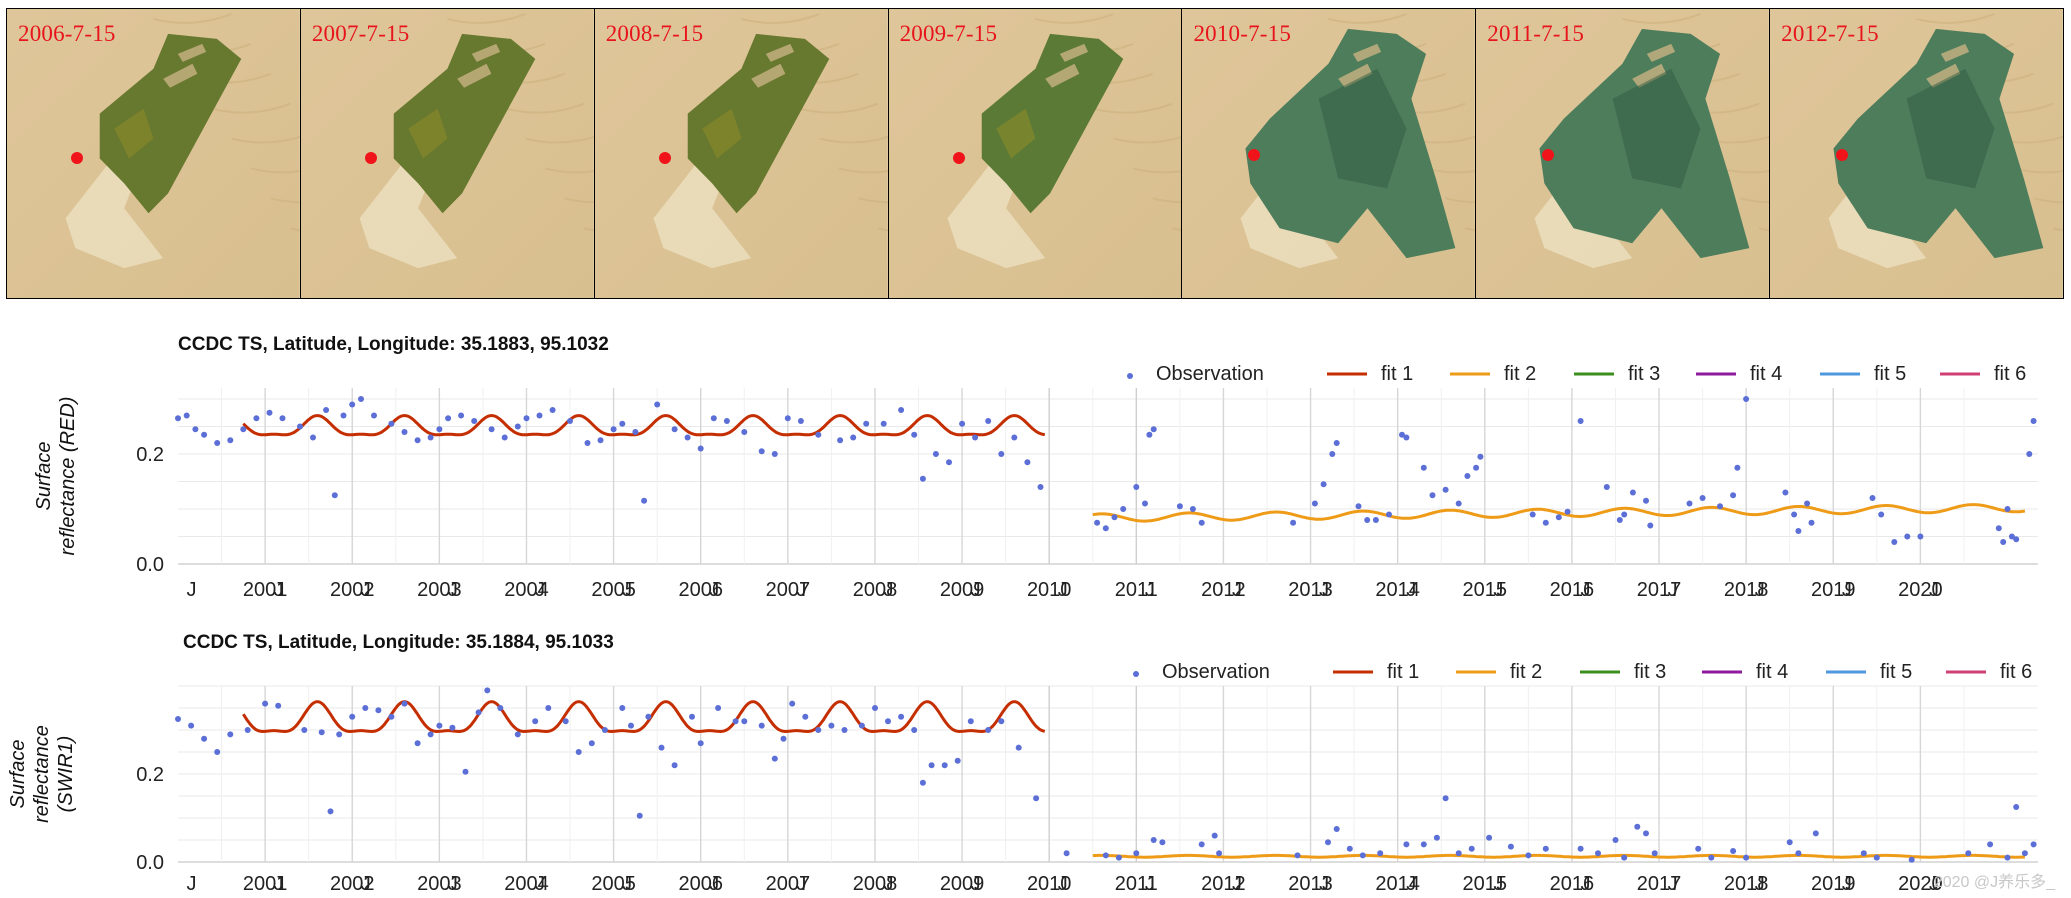  I want to click on legend-label: fit 2, so click(1526, 672).